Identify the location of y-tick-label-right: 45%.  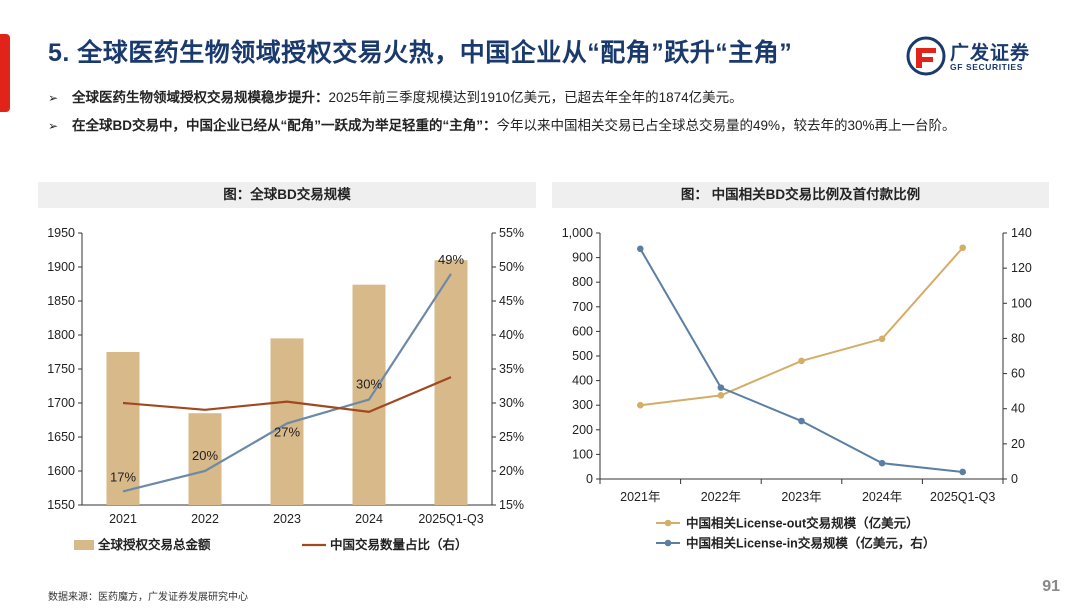
(511, 301).